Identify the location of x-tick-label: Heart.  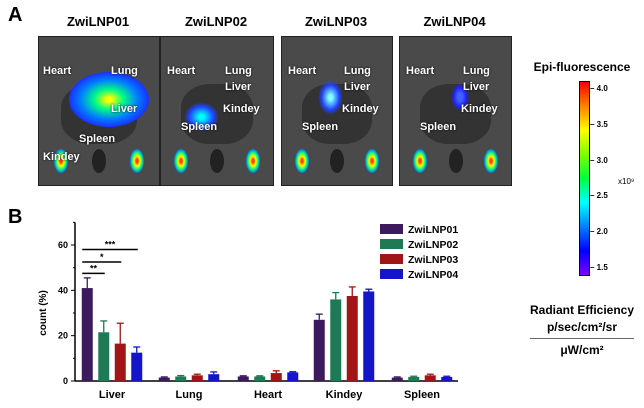
(268, 395).